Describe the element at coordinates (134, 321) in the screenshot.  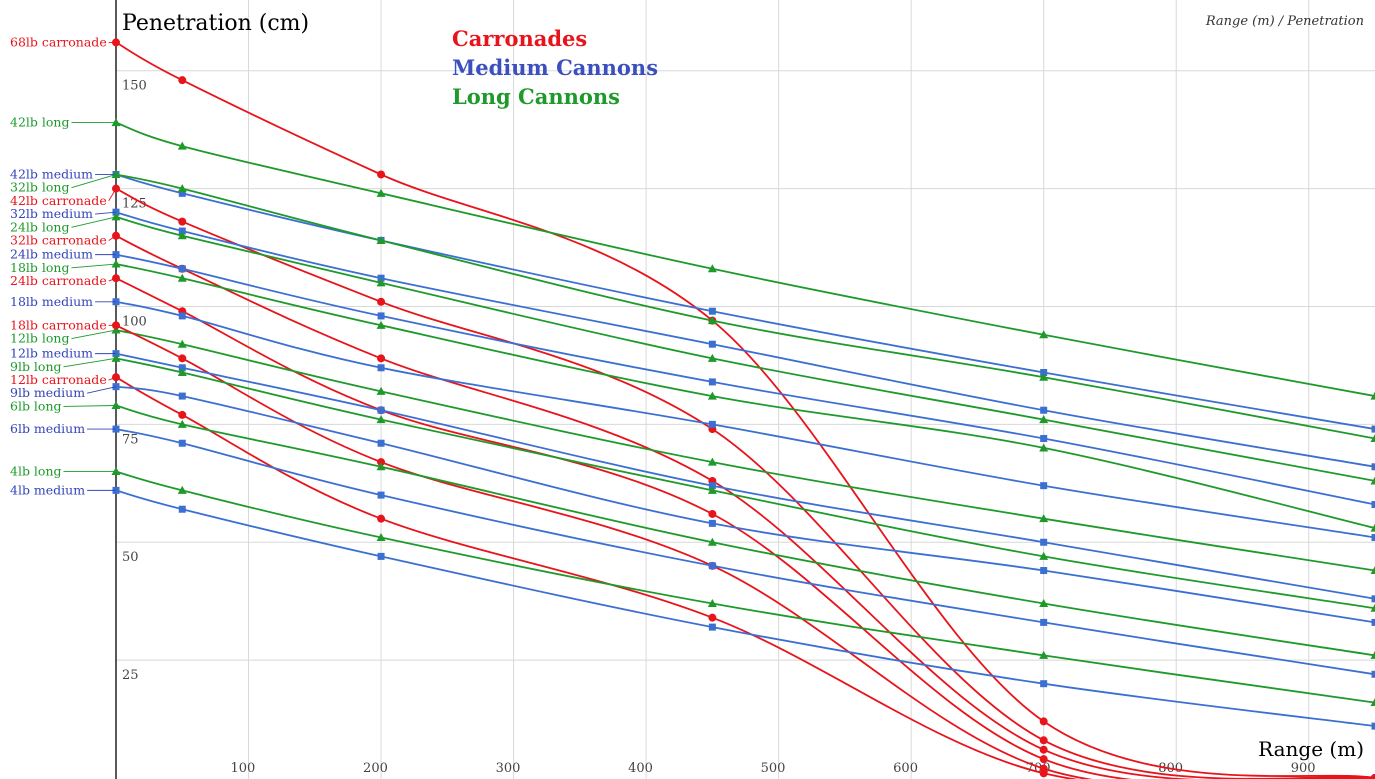
I see `y-tick-label-100: 100` at that location.